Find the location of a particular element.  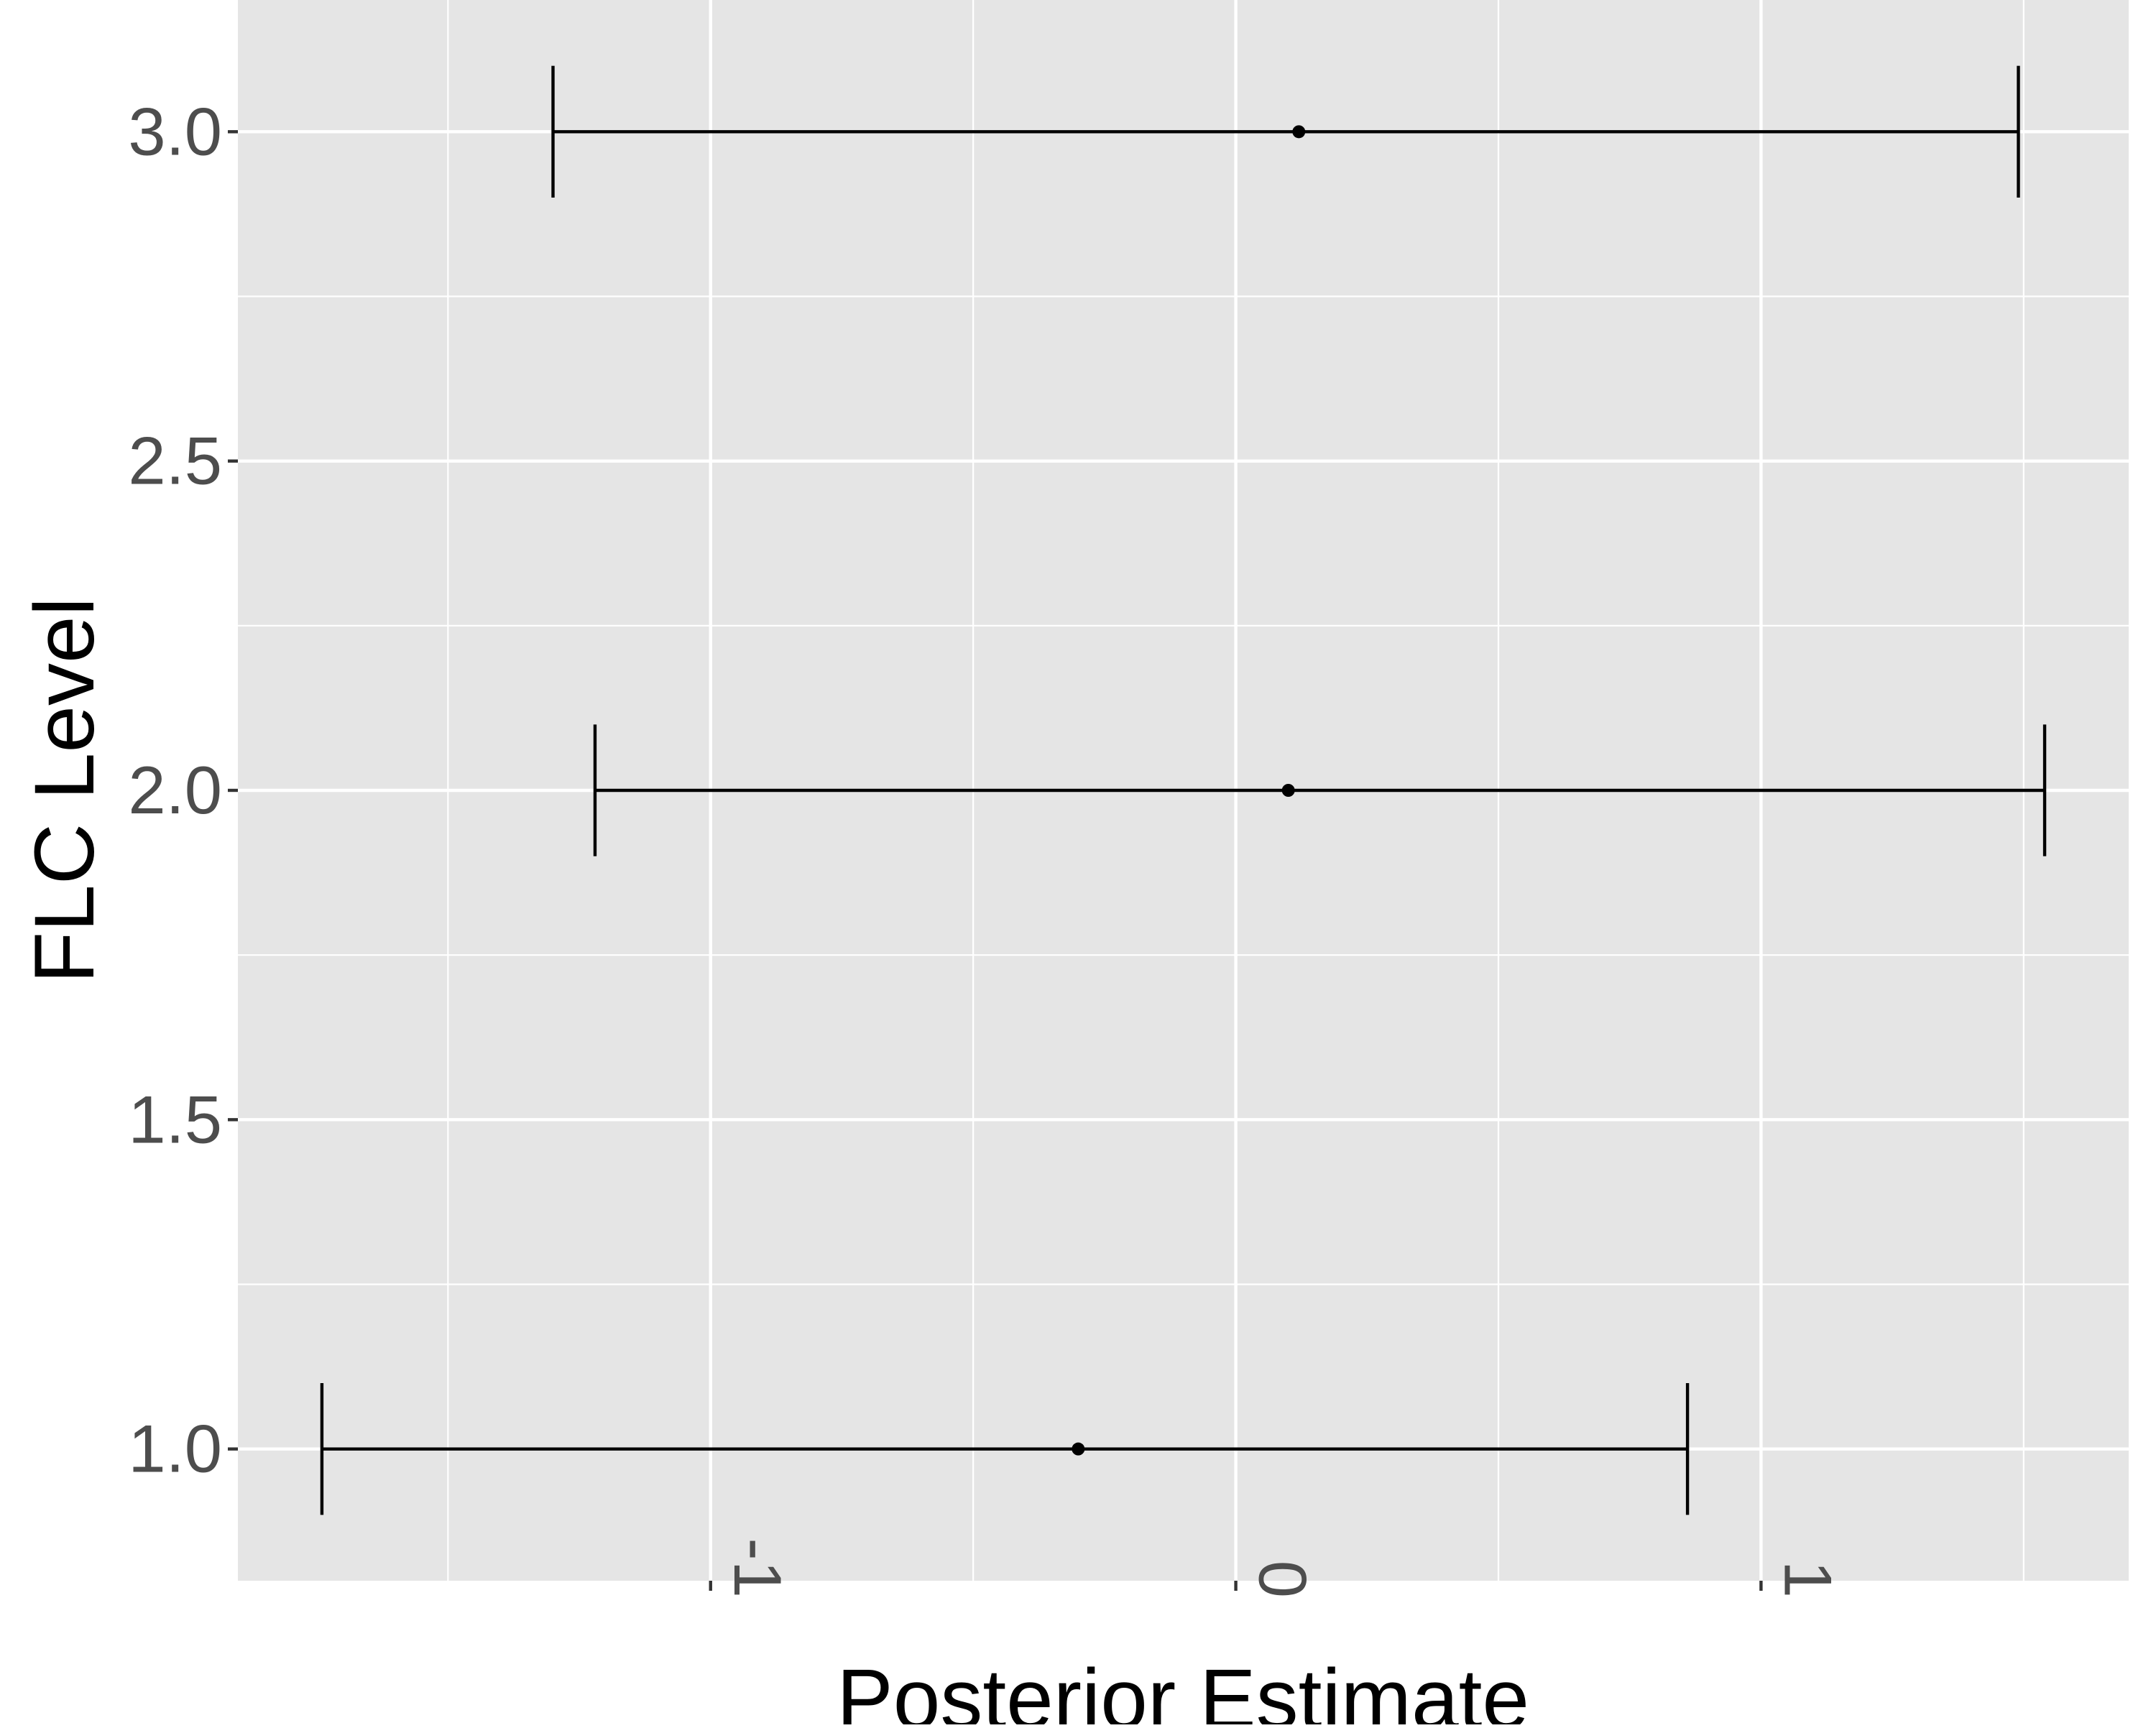

y-tick-label: 1.5 is located at coordinates (175, 1119).